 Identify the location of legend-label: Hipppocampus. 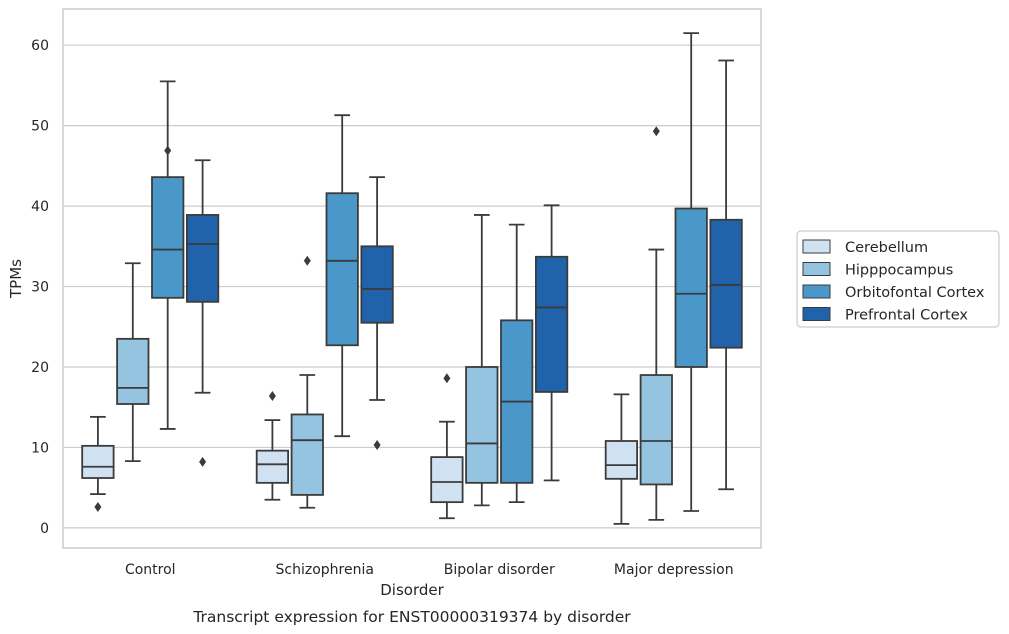
(899, 271).